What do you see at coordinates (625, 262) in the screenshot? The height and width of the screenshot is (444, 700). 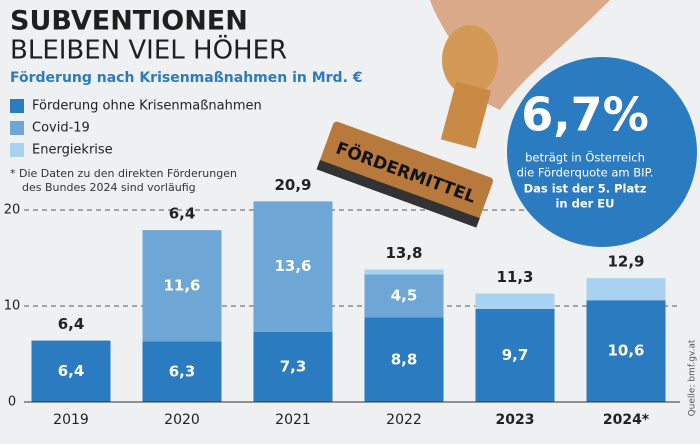 I see `total-label: 12,9` at bounding box center [625, 262].